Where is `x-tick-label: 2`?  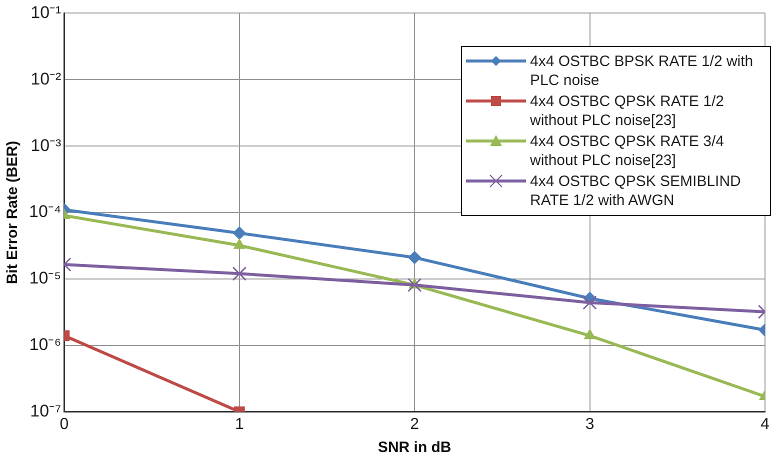
x-tick-label: 2 is located at coordinates (415, 424).